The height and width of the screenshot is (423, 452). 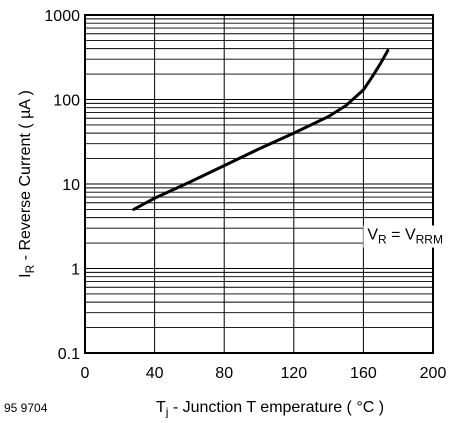 I want to click on y-tick-label: 1000, so click(x=62, y=16).